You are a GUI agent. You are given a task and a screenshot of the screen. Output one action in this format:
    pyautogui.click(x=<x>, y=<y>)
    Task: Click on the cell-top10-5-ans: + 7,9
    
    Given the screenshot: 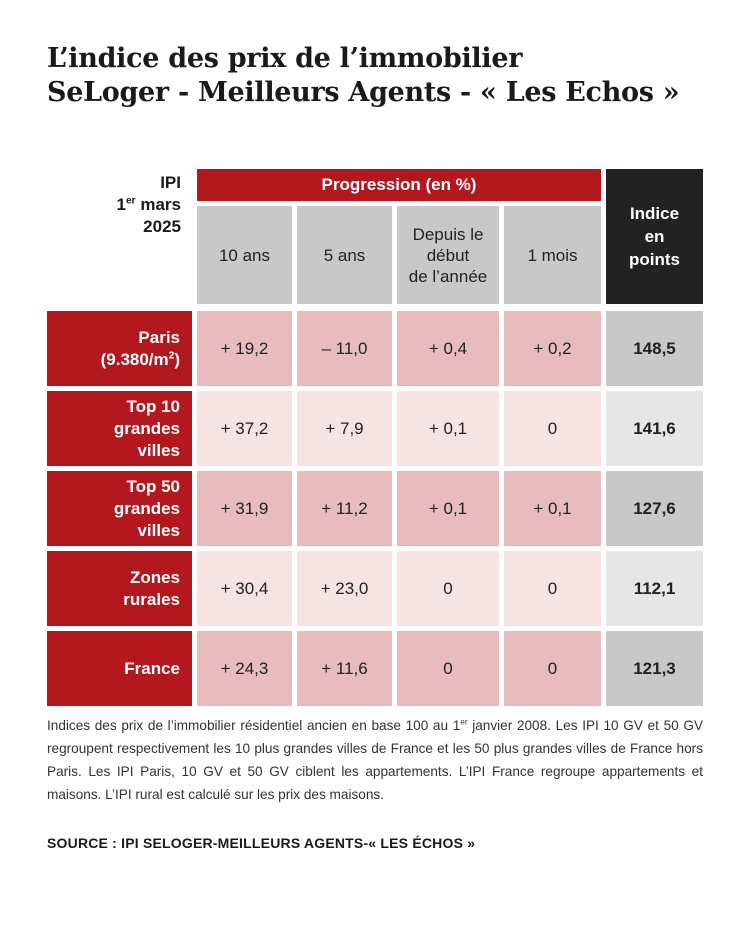 What is the action you would take?
    pyautogui.click(x=344, y=428)
    